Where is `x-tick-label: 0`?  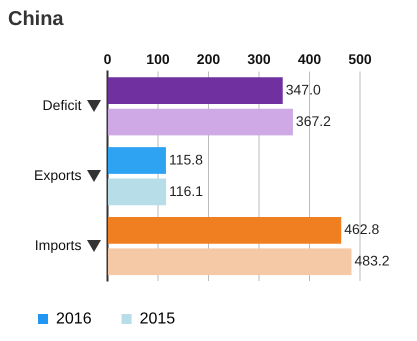 x-tick-label: 0 is located at coordinates (108, 58).